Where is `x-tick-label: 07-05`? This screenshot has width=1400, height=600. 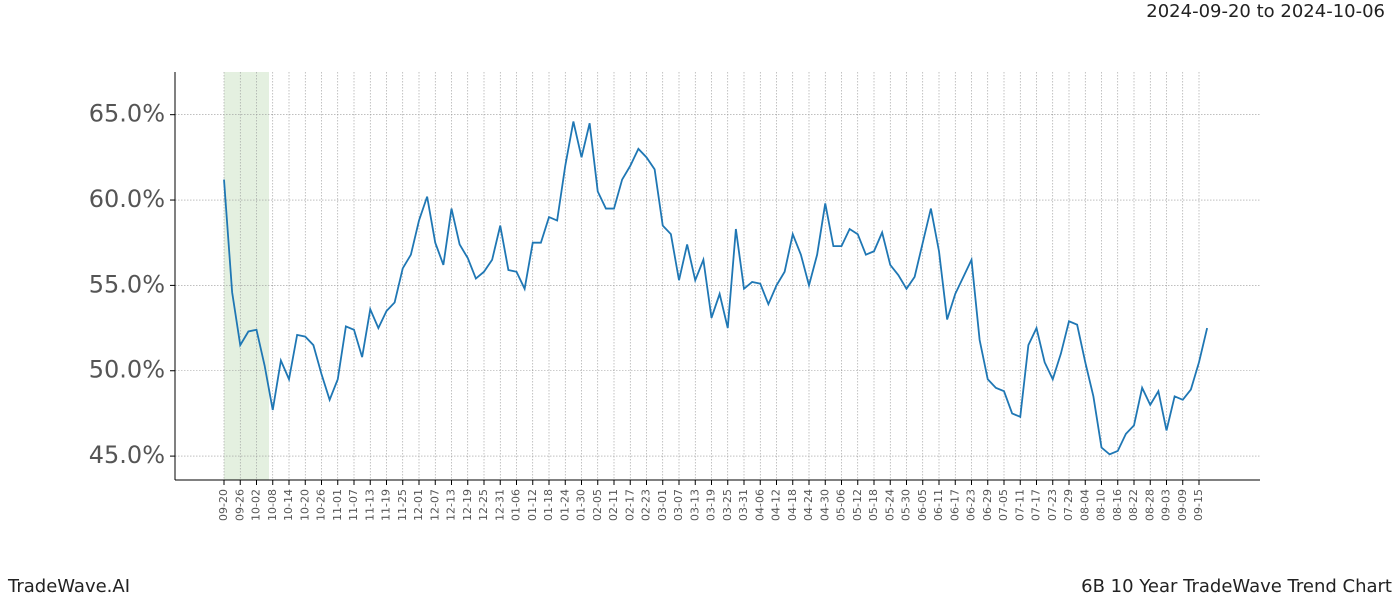 x-tick-label: 07-05 is located at coordinates (1003, 505).